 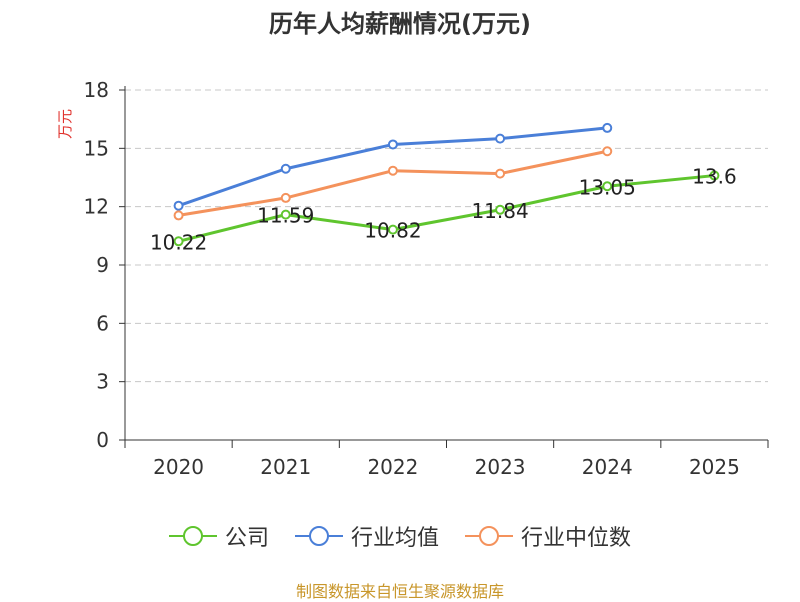 What do you see at coordinates (246, 538) in the screenshot?
I see `legend-label-company: 公司` at bounding box center [246, 538].